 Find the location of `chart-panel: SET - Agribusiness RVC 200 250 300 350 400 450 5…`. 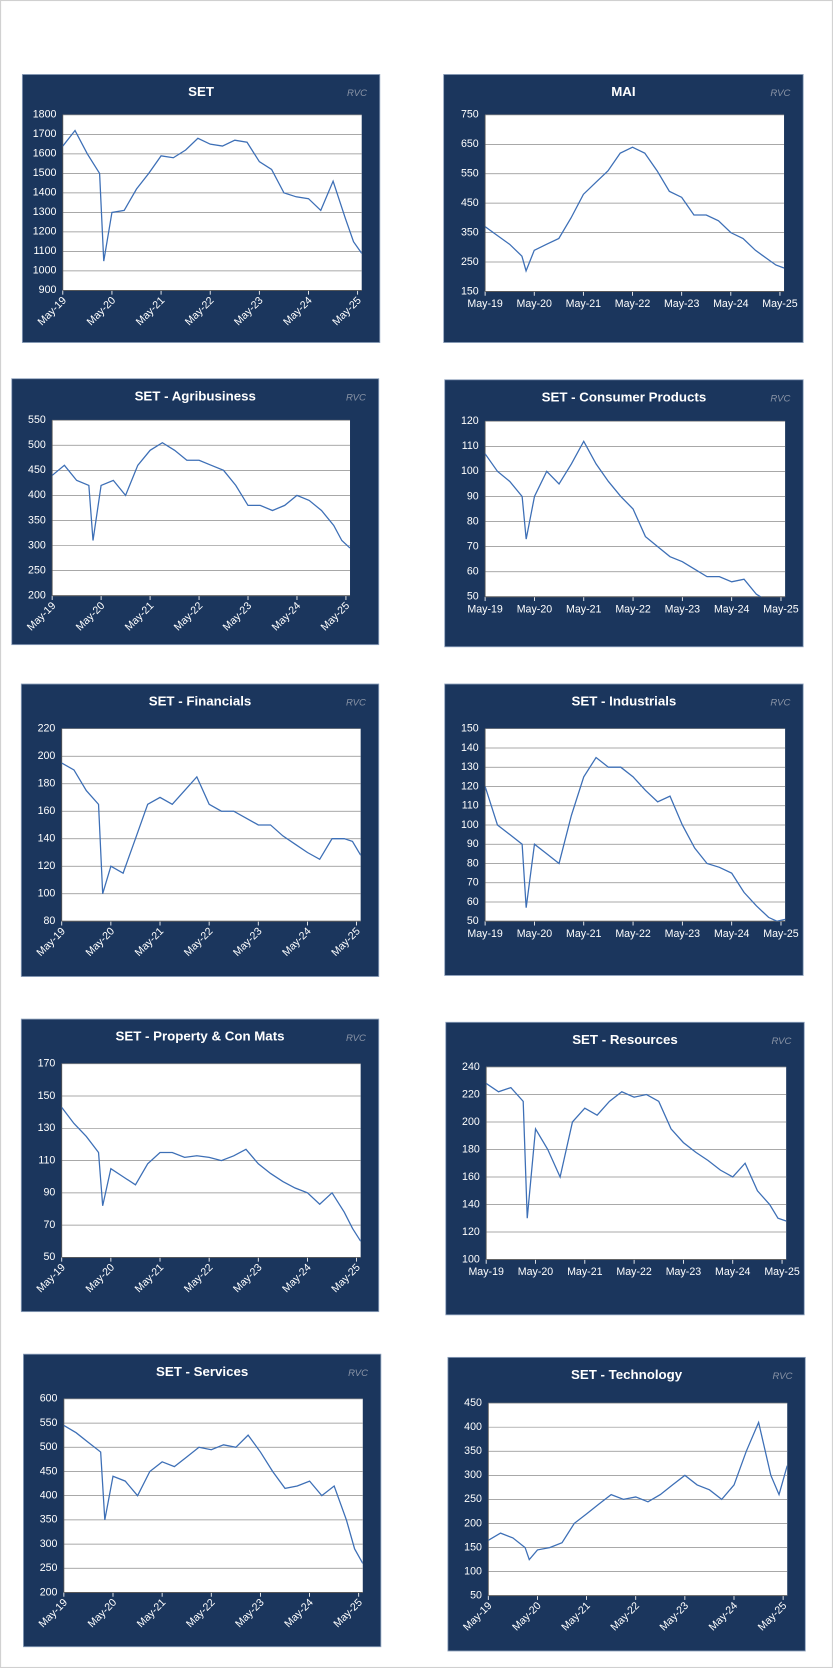

chart-panel: SET - Agribusiness RVC 200 250 300 350 400 450 5… is located at coordinates (195, 512).